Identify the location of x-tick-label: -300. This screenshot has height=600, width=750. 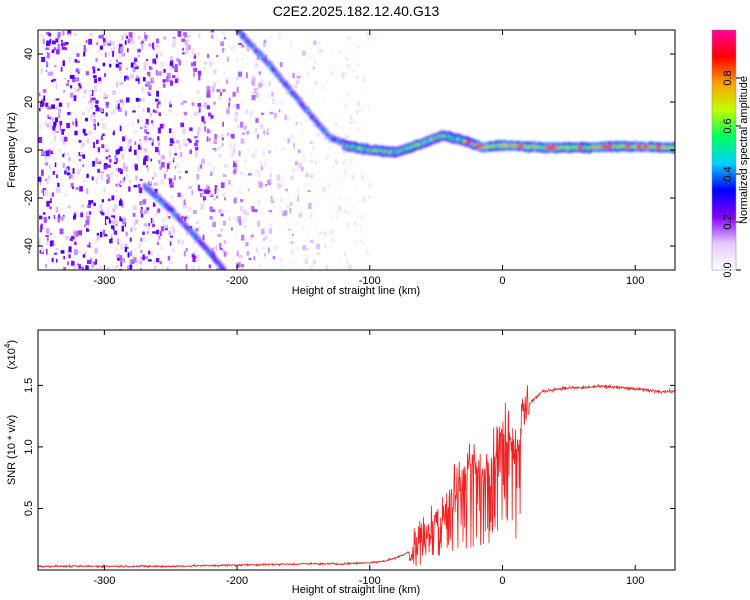
(104, 281).